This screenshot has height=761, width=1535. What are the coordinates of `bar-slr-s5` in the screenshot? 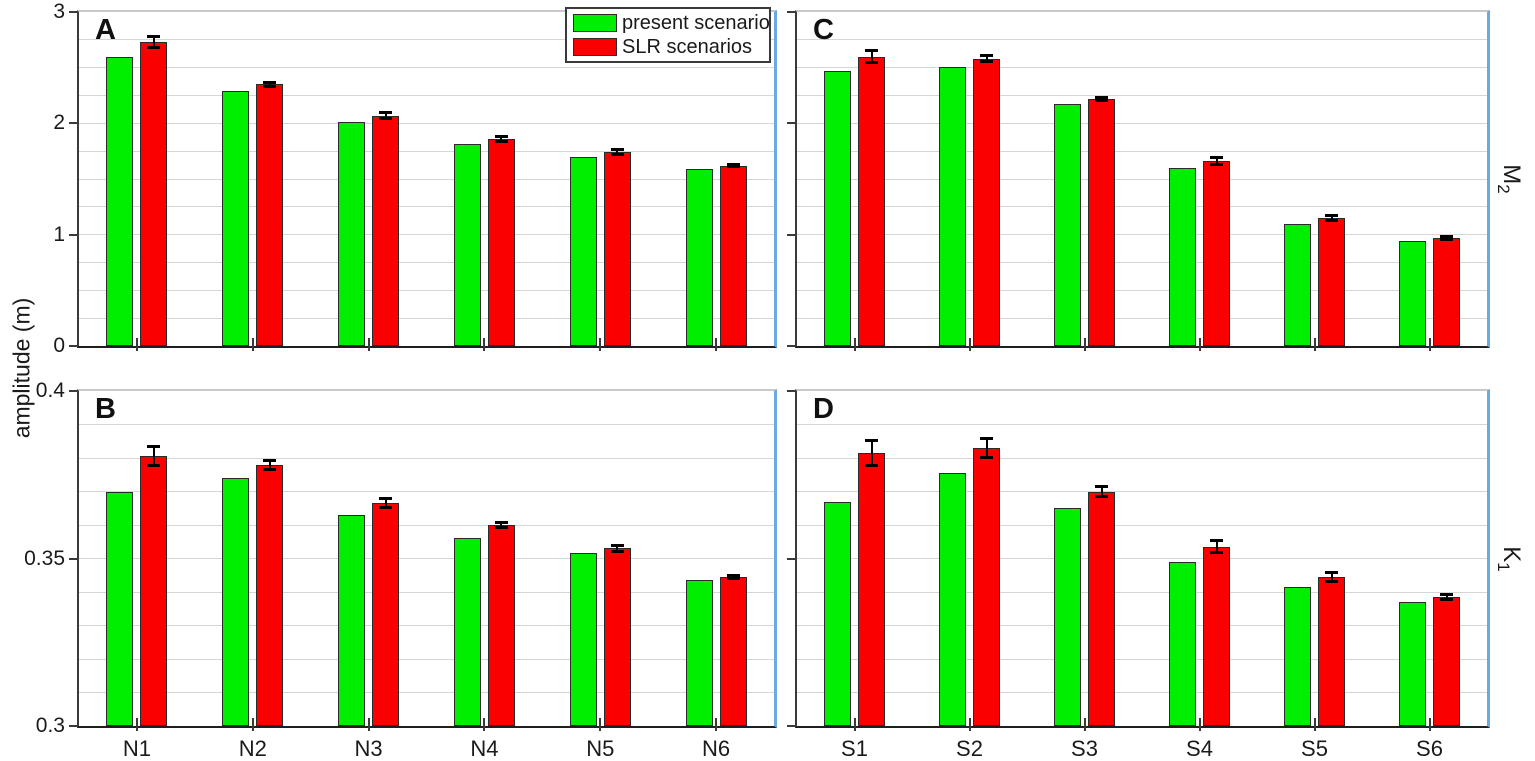 It's located at (1331, 651).